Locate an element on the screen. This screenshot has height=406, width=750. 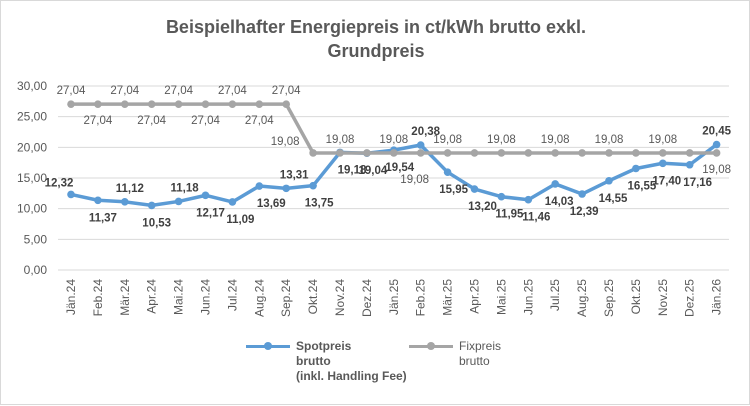
spotpreis-data-label: 12,32 is located at coordinates (59, 183).